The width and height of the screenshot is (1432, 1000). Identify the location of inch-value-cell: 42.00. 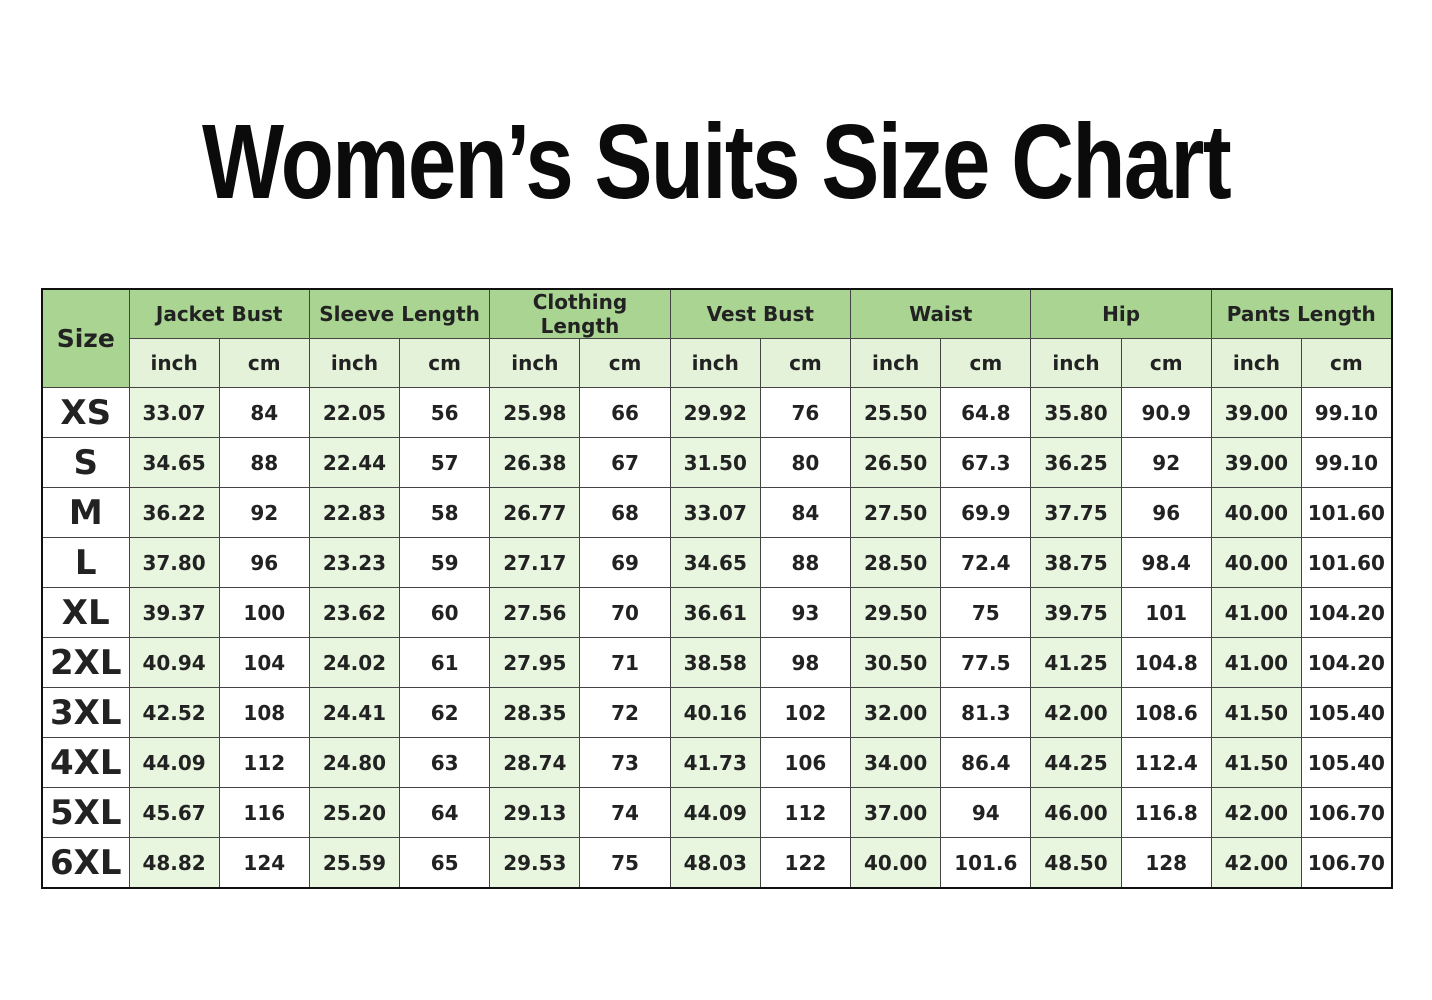
(1076, 712).